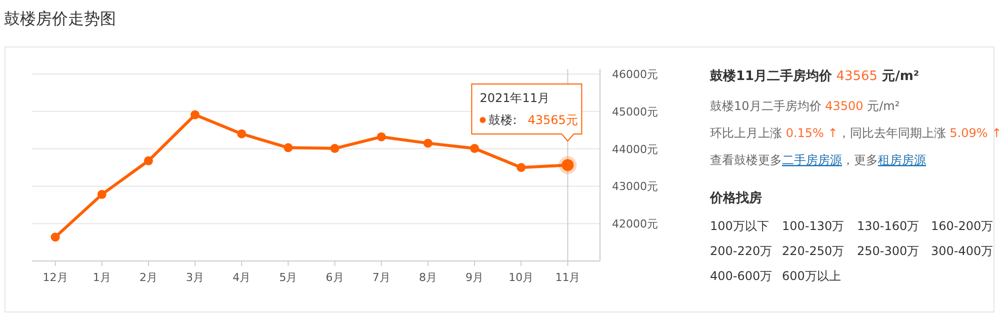  What do you see at coordinates (515, 98) in the screenshot?
I see `annotation: 2021年11月` at bounding box center [515, 98].